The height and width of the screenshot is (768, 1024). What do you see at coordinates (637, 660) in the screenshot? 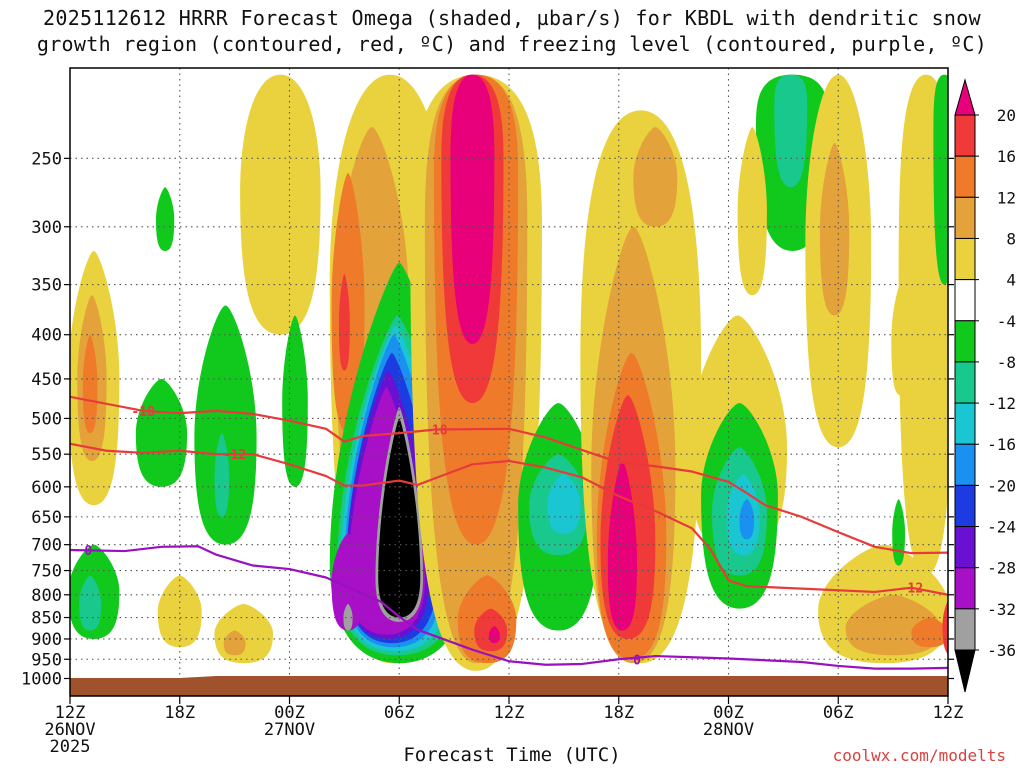
I see `contour-label-2-1: 0` at bounding box center [637, 660].